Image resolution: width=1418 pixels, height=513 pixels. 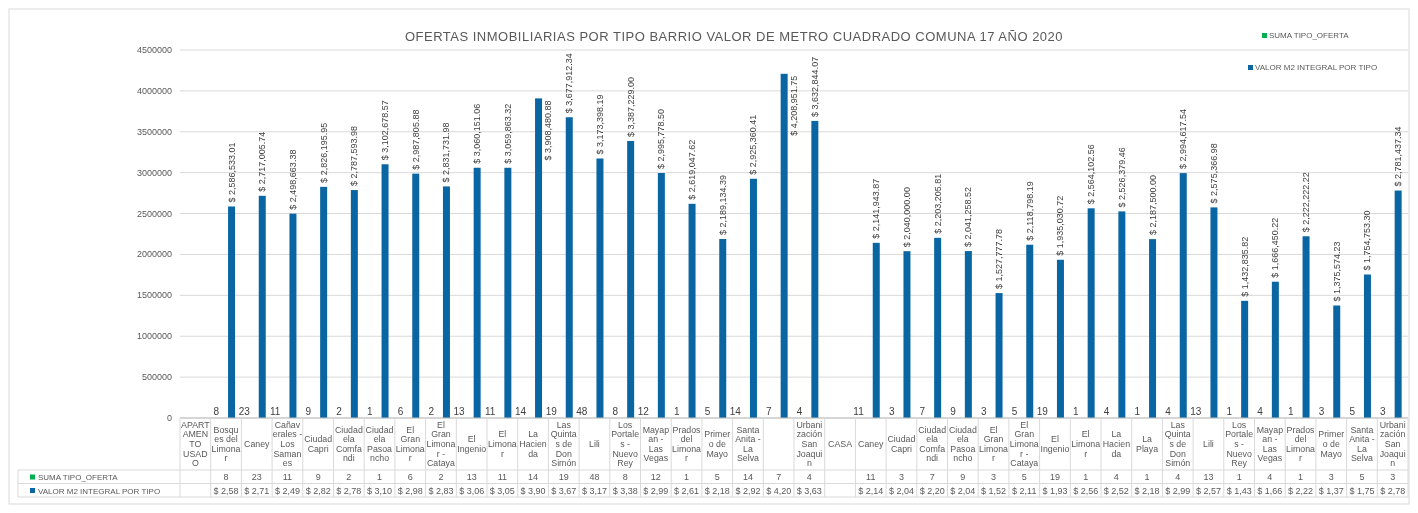 I want to click on data-label: $ 2,498,663.38, so click(x=292, y=179).